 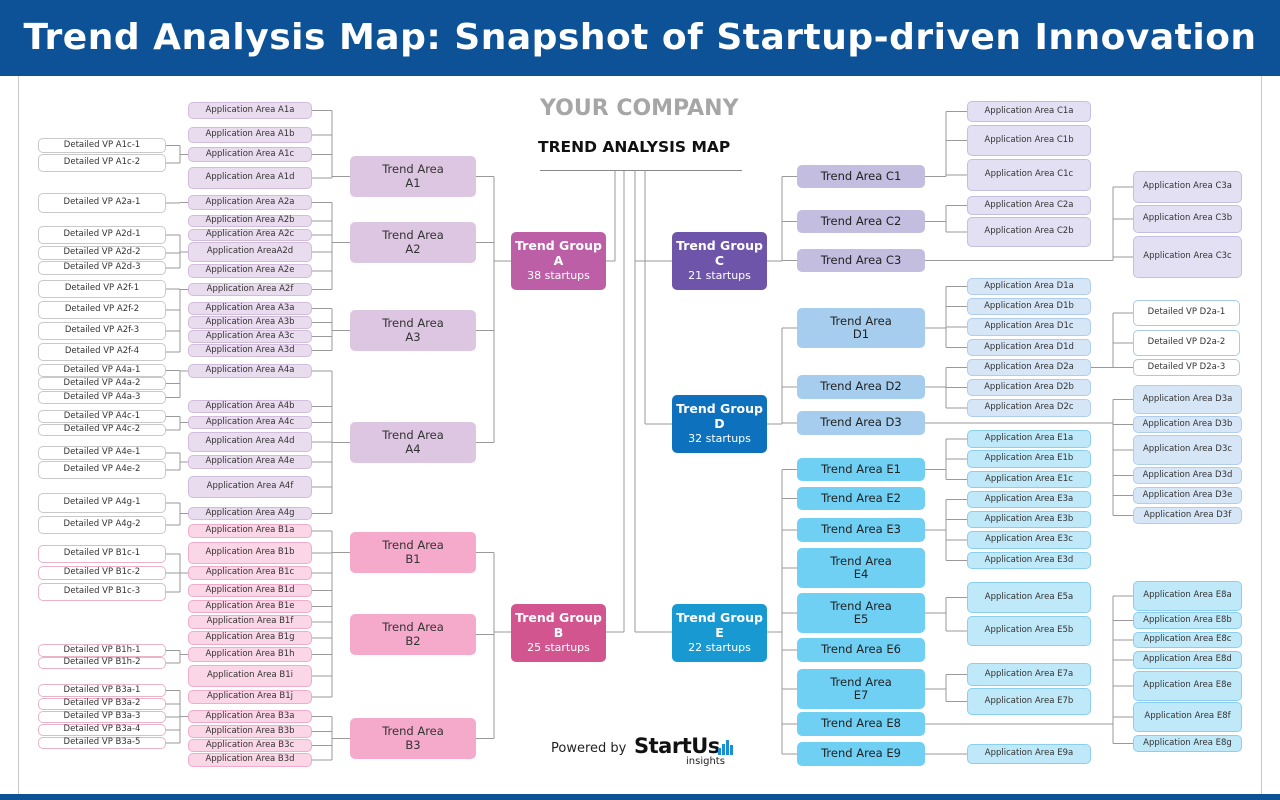 I want to click on application-area-e1a: Application Area E1a, so click(x=1029, y=439).